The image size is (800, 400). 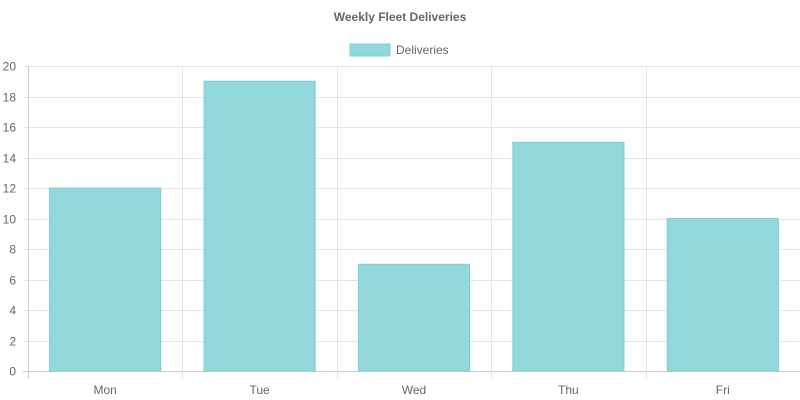 What do you see at coordinates (259, 390) in the screenshot?
I see `x-tick-label: Tue` at bounding box center [259, 390].